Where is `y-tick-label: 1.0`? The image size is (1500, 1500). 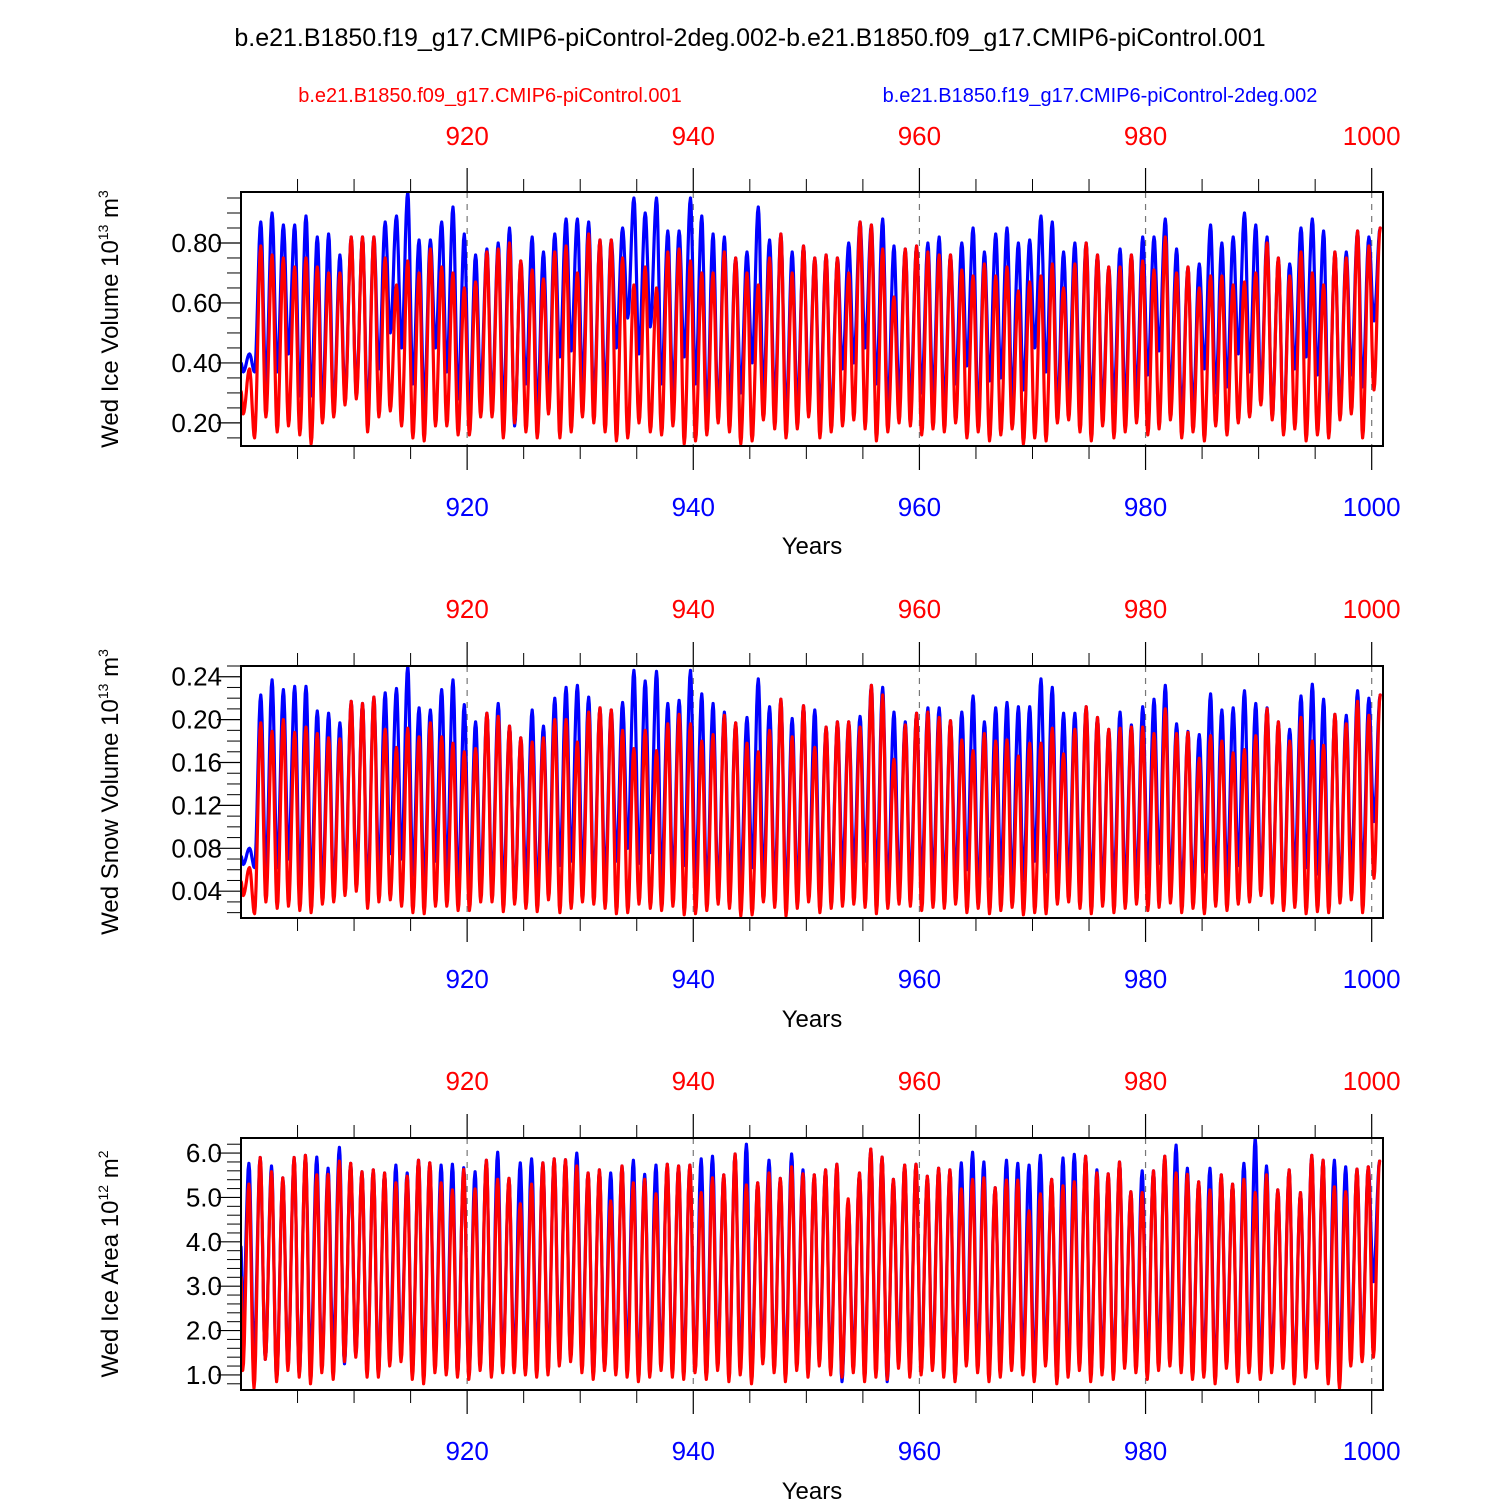 y-tick-label: 1.0 is located at coordinates (204, 1375).